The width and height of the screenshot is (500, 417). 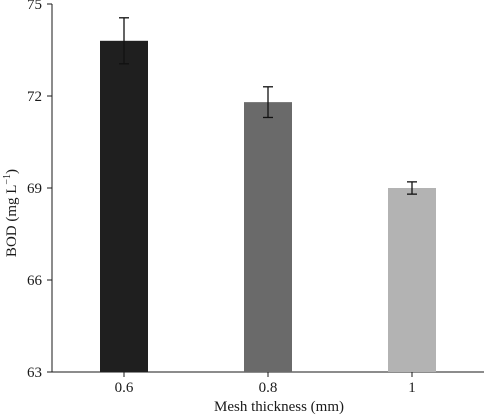 I want to click on x-tick-label: 0.8, so click(x=268, y=388).